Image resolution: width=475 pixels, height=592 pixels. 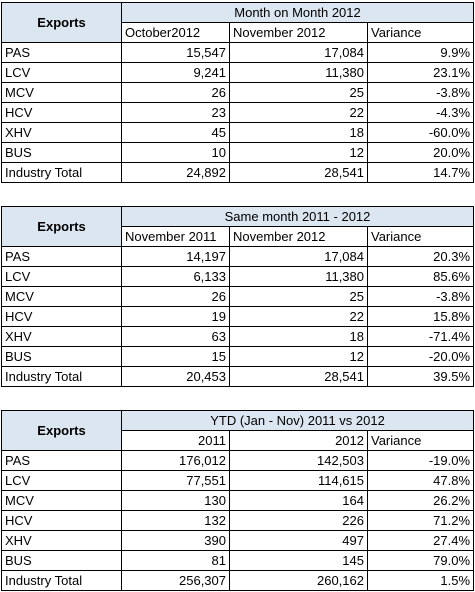 What do you see at coordinates (298, 500) in the screenshot?
I see `value-cell: 164` at bounding box center [298, 500].